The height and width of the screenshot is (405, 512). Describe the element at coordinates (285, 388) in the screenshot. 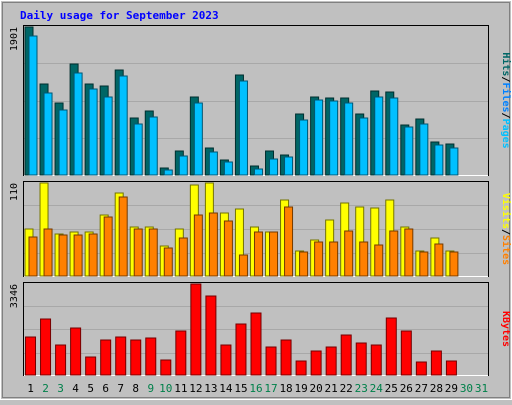

I see `x-tick-label-day-18: 18` at that location.